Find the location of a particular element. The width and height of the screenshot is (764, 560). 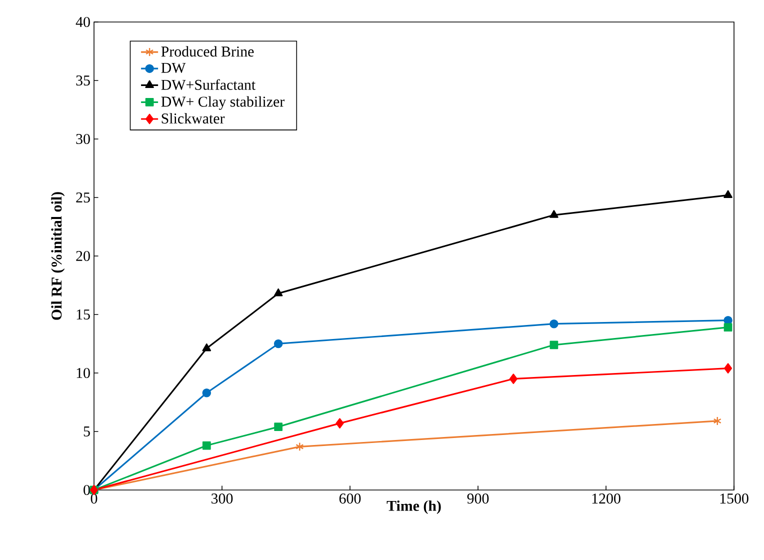

legend-label: Slickwater is located at coordinates (193, 118).